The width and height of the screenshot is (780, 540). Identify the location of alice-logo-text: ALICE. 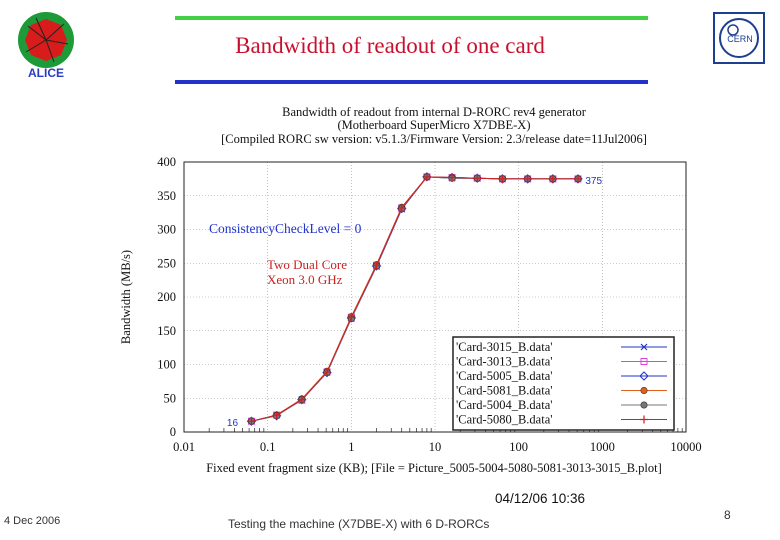
(46, 73).